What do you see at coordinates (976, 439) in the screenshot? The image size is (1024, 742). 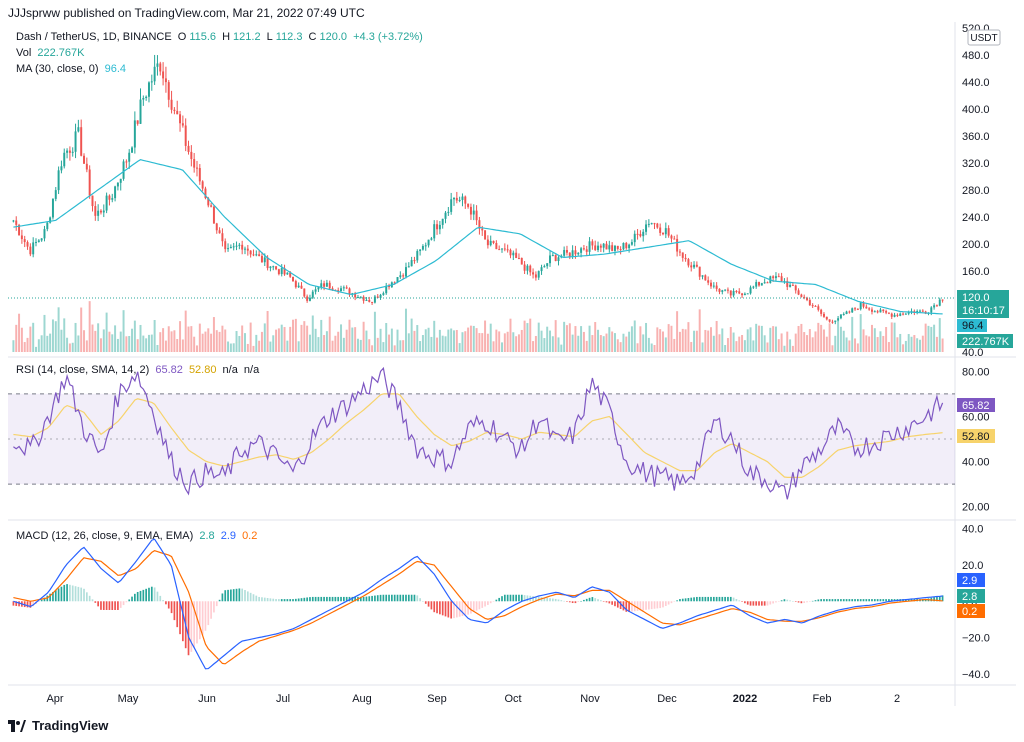 I see `rsi-axis: 80.00 60.00 40.00 20.00` at bounding box center [976, 439].